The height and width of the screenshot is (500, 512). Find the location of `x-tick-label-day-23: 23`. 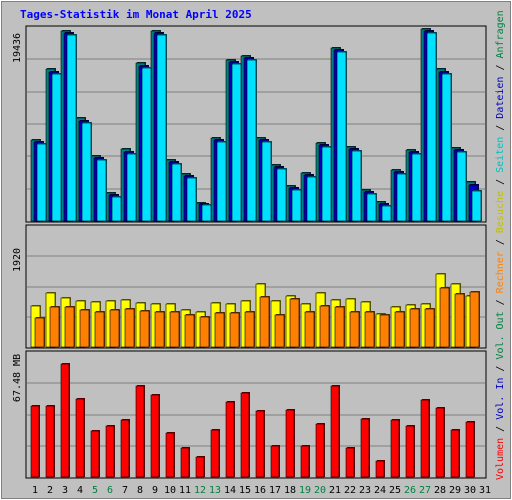

x-tick-label-day-23: 23 is located at coordinates (365, 490).